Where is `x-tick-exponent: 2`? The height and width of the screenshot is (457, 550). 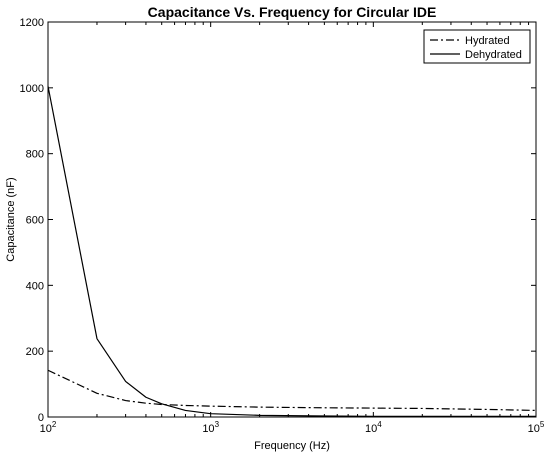
x-tick-exponent: 2 is located at coordinates (54, 424).